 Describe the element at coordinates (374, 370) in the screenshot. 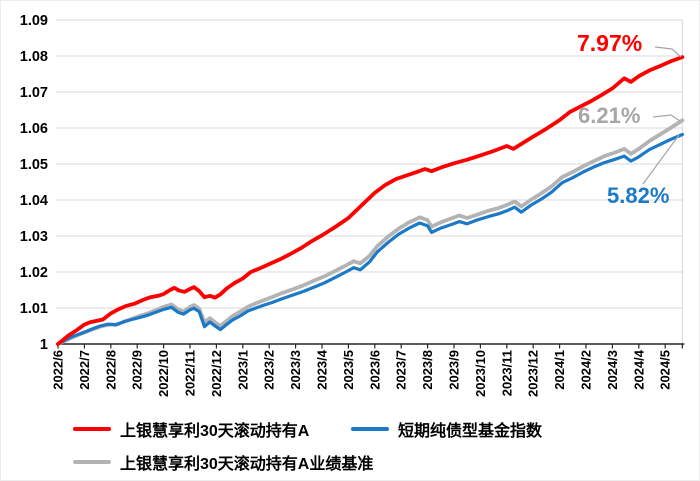

I see `x-tick-label: 2023/6` at that location.